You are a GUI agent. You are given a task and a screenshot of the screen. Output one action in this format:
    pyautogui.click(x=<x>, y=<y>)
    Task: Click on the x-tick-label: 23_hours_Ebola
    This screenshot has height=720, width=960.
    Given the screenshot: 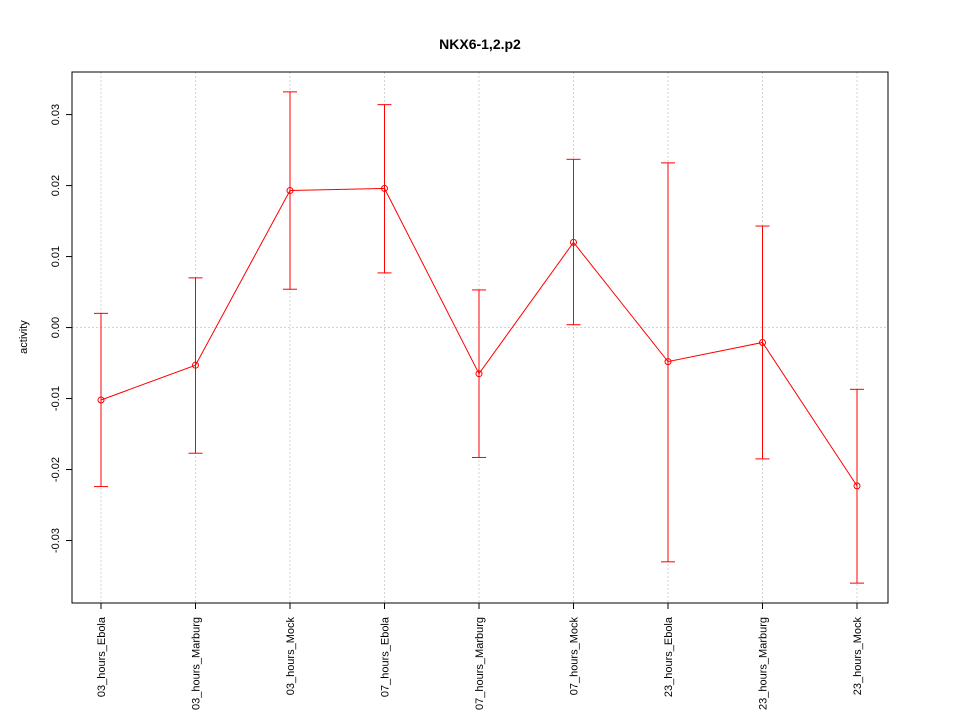 What is the action you would take?
    pyautogui.click(x=669, y=656)
    